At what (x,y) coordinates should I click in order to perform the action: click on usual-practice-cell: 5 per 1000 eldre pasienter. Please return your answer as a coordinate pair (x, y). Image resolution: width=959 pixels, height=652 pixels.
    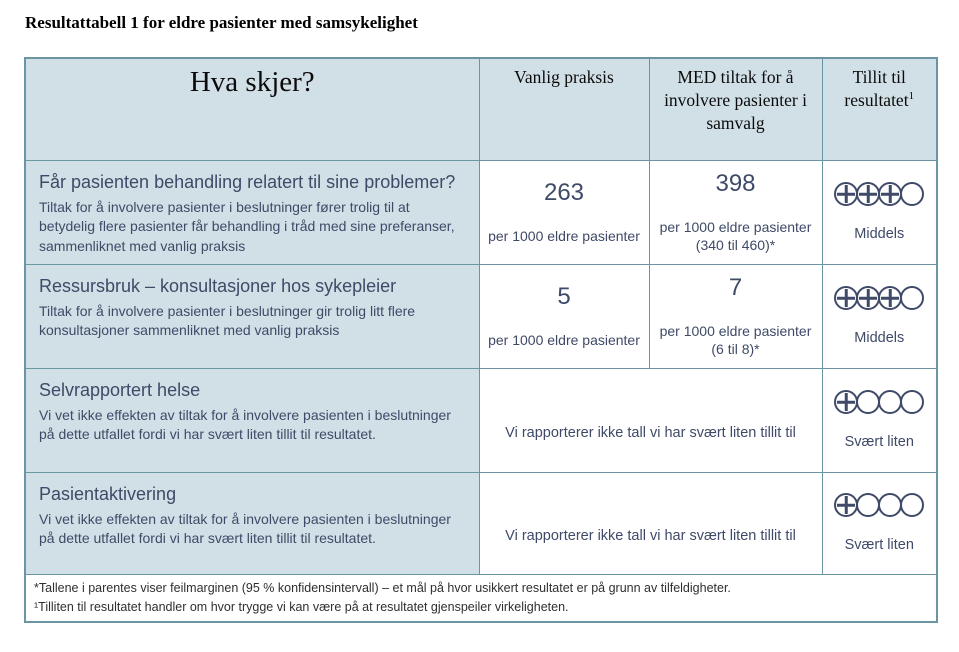
    Looking at the image, I should click on (564, 316).